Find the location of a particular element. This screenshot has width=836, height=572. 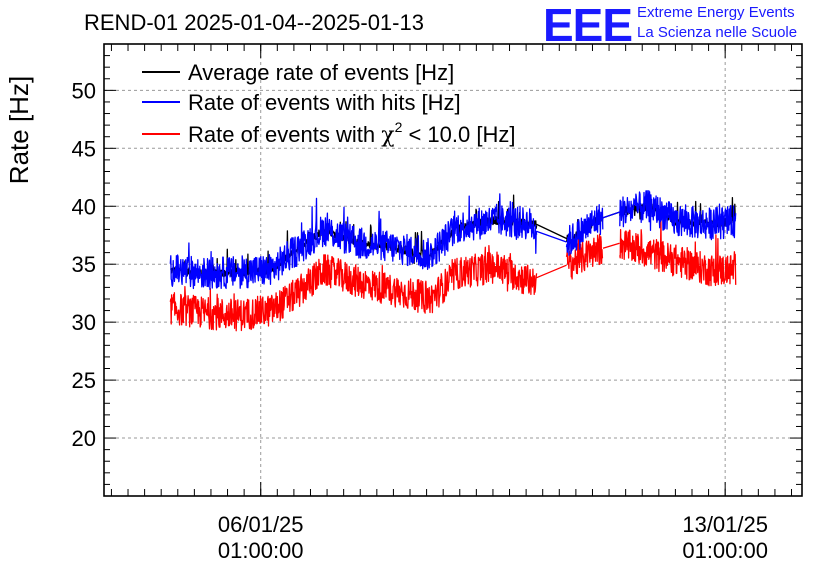

y-tick-label: 35 is located at coordinates (84, 264).